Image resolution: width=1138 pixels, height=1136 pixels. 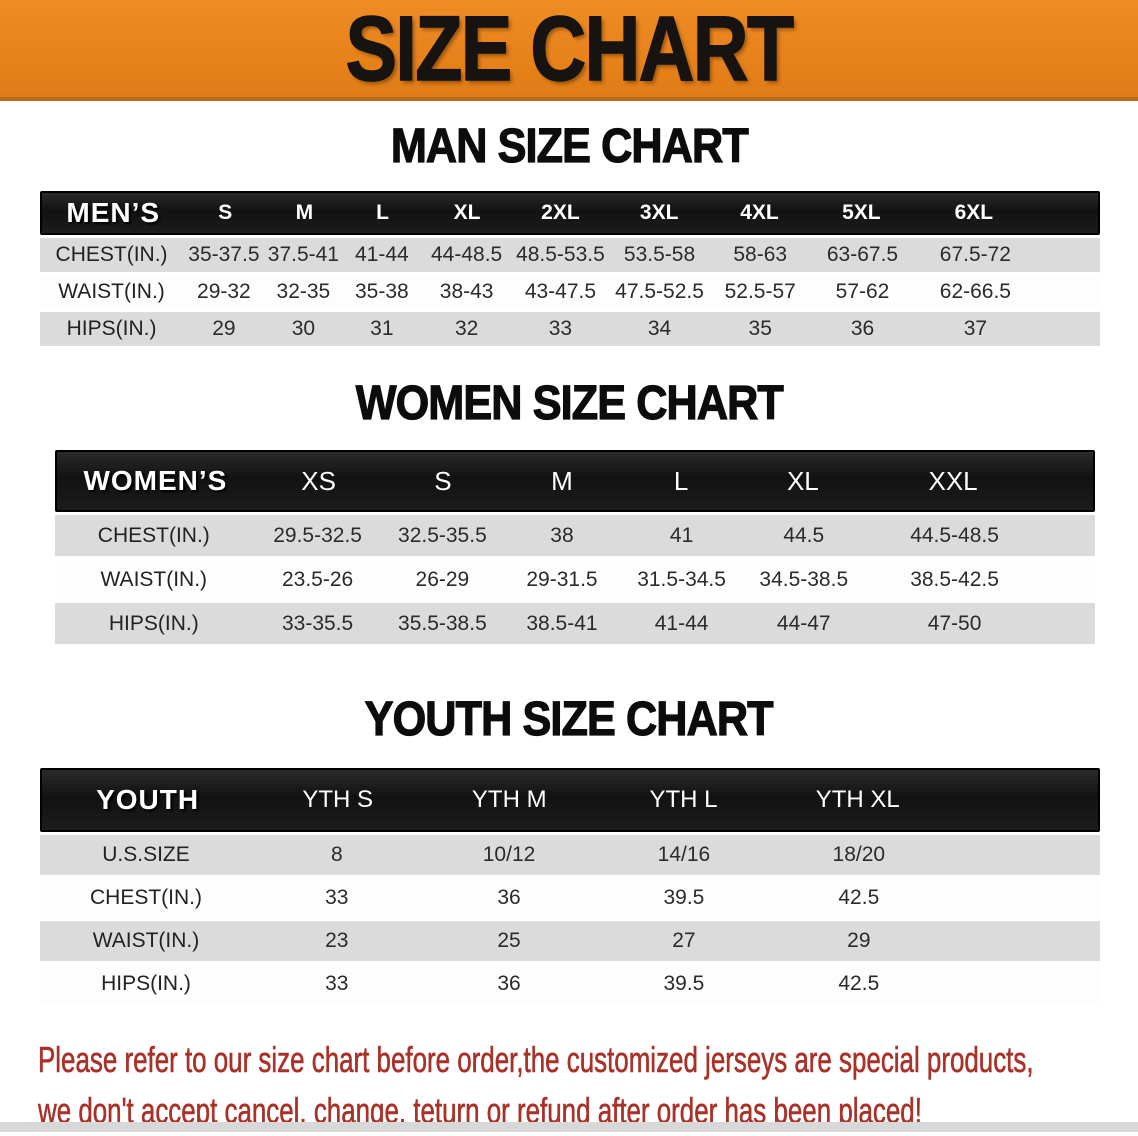 What do you see at coordinates (509, 940) in the screenshot?
I see `table-cell: 25` at bounding box center [509, 940].